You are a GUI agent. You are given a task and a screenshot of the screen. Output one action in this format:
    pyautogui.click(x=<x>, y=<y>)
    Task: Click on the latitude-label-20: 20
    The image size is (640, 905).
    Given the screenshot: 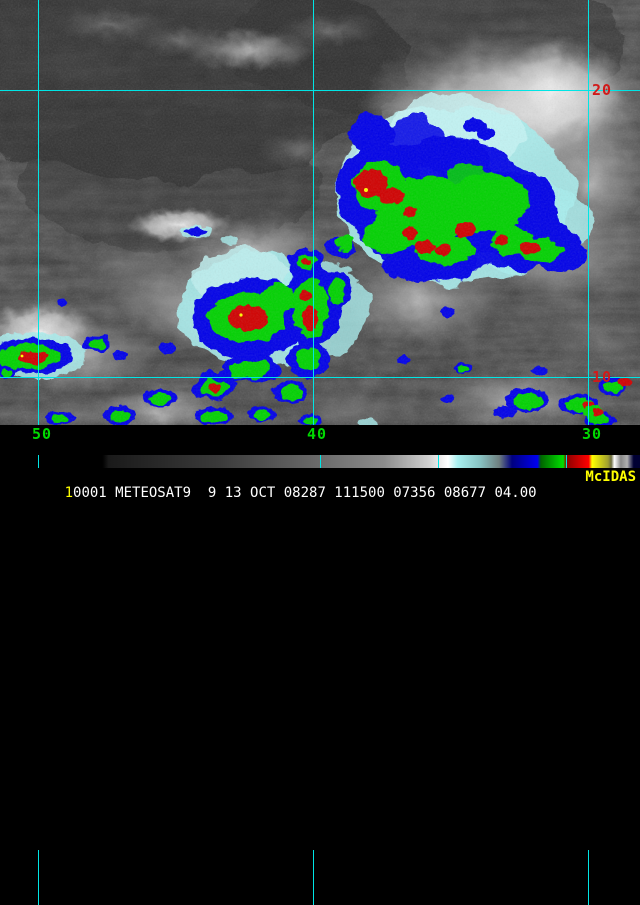 What is the action you would take?
    pyautogui.click(x=602, y=90)
    